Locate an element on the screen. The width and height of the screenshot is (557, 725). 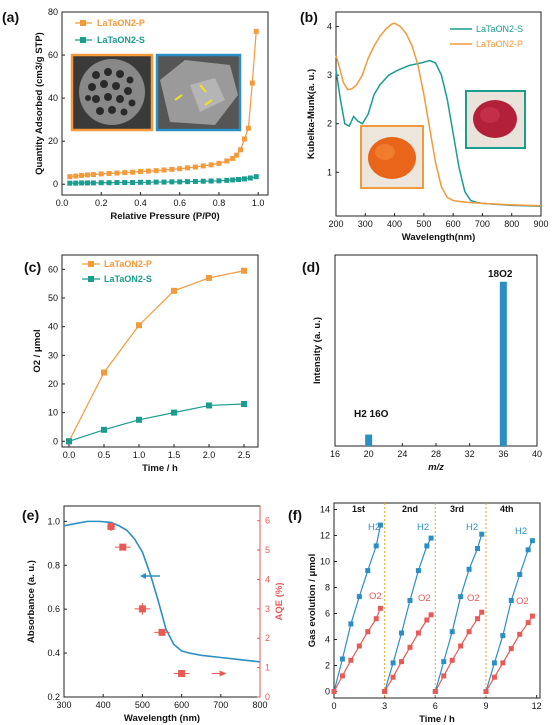
y-tick-label: 60 is located at coordinates (53, 269).